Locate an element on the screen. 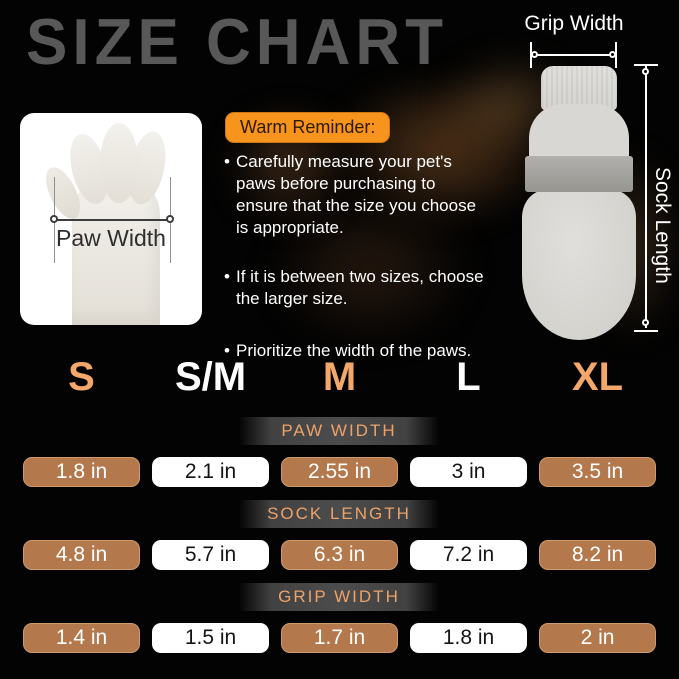 This screenshot has height=679, width=679. sock-foot-illustration is located at coordinates (579, 265).